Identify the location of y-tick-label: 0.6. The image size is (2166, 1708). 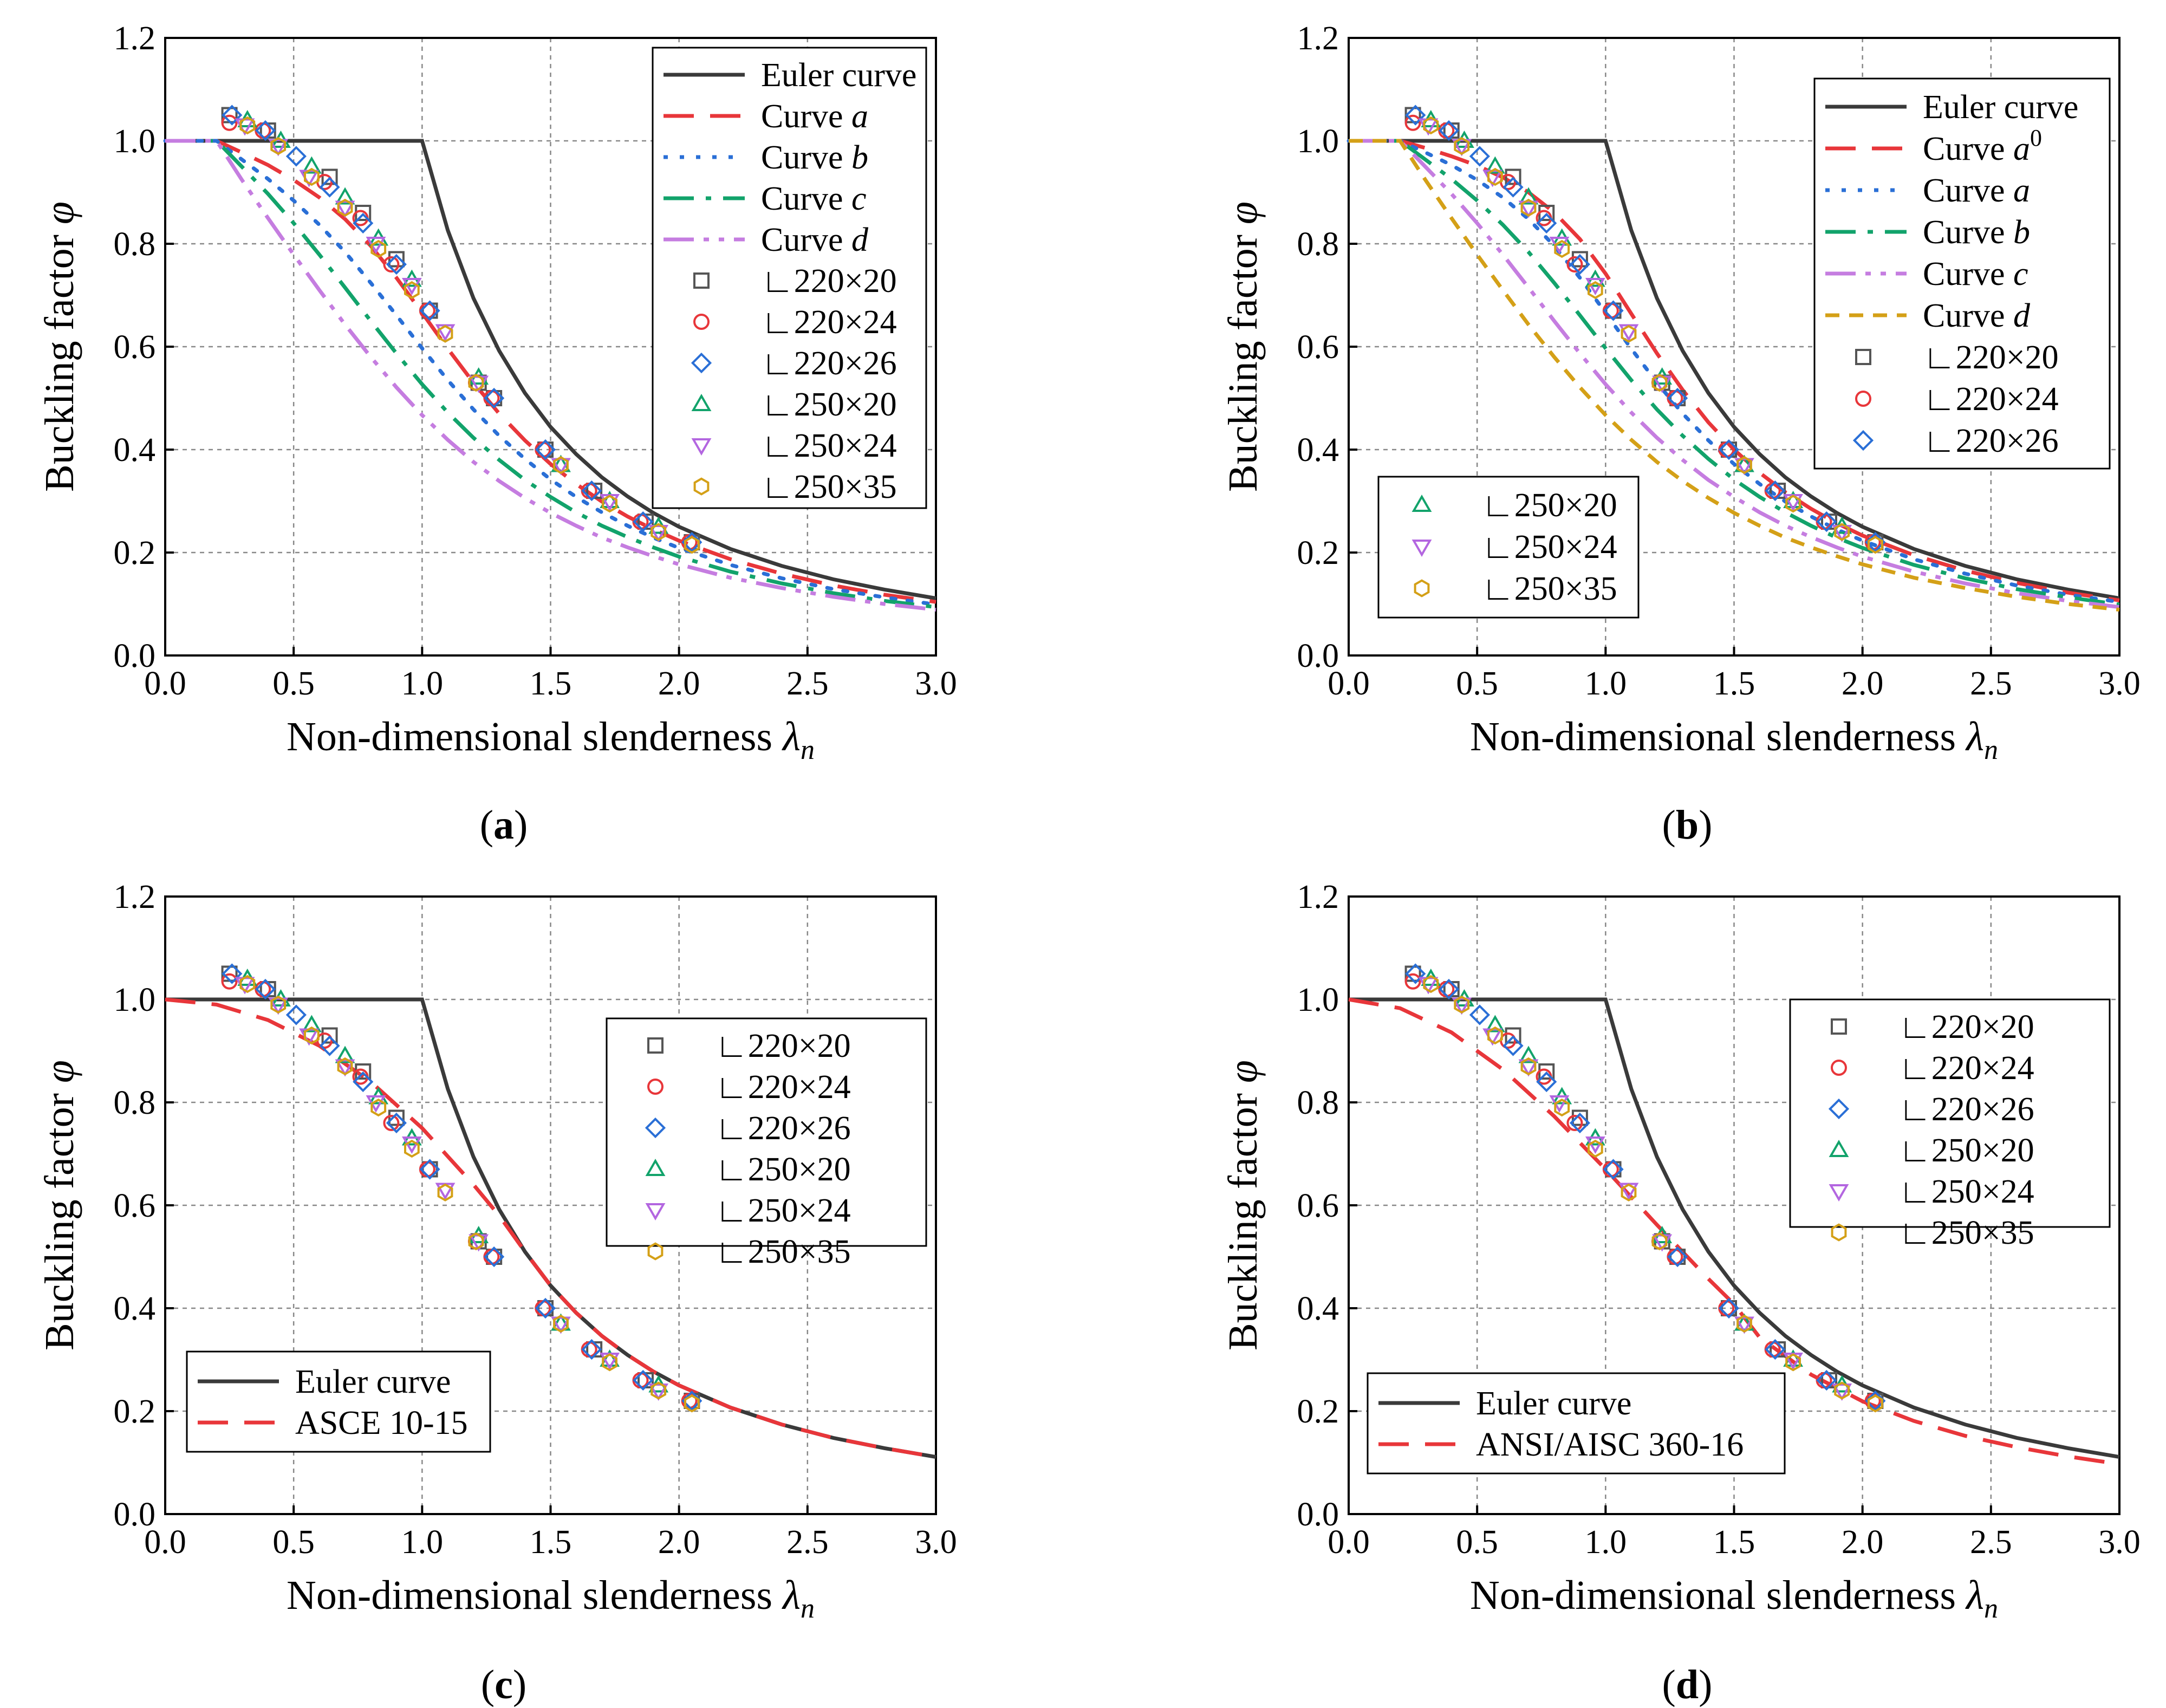
(1318, 347).